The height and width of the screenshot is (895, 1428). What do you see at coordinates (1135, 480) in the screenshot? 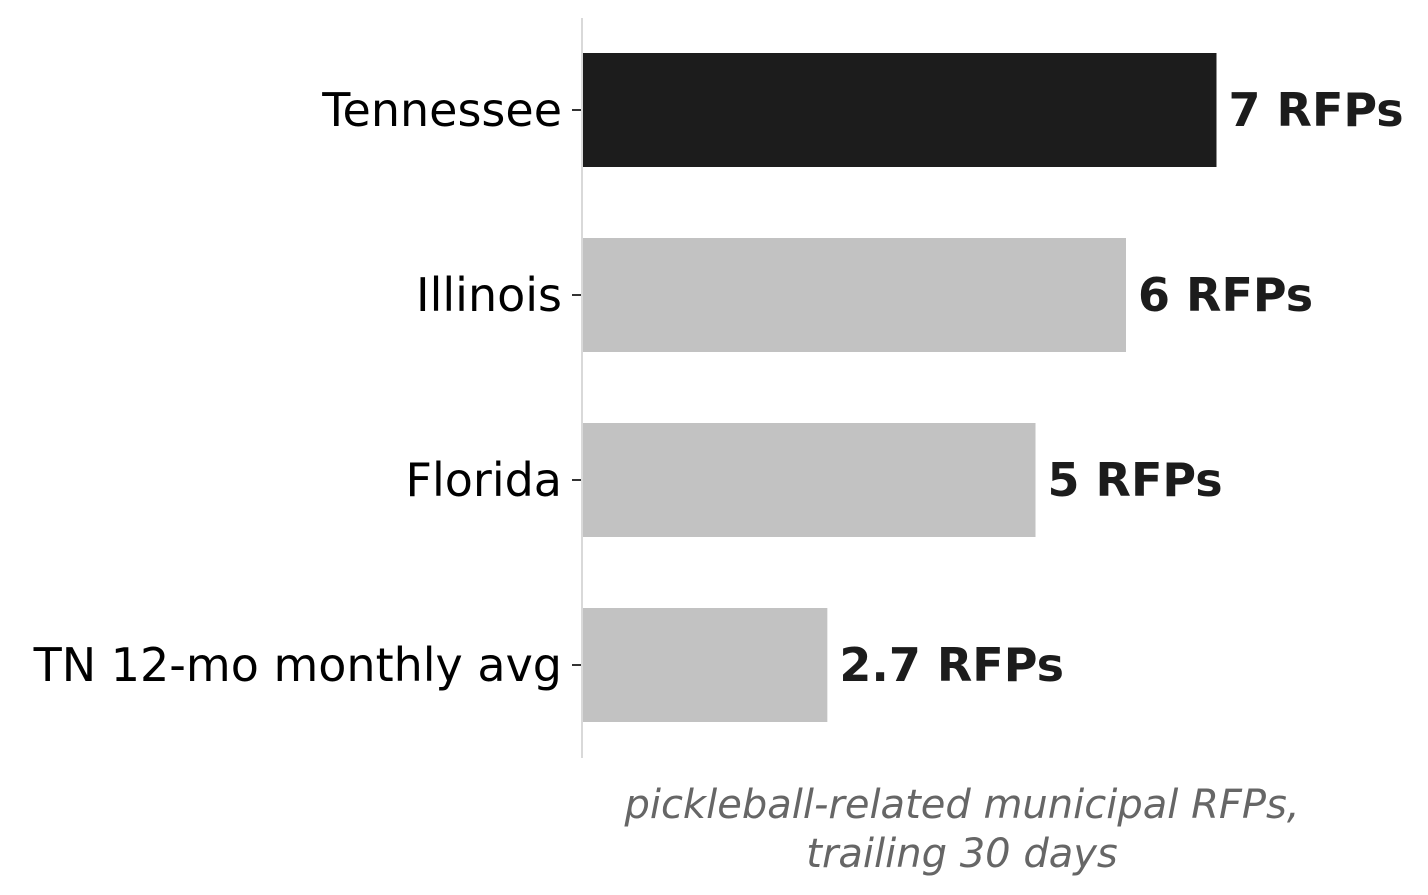
I see `value-label-2: 5 RFPs` at bounding box center [1135, 480].